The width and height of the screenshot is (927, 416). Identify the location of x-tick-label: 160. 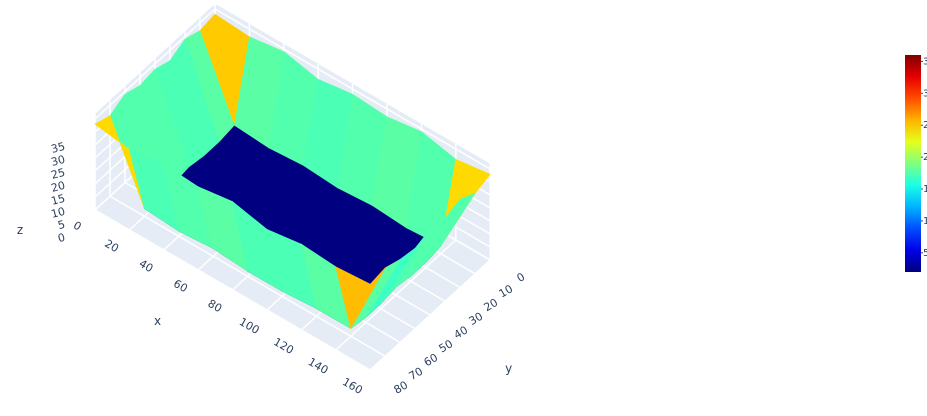
(352, 386).